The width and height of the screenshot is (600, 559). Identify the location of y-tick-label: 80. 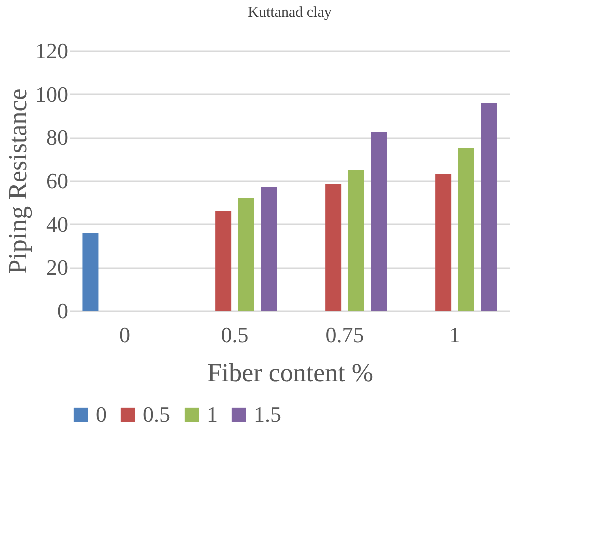
(57, 137).